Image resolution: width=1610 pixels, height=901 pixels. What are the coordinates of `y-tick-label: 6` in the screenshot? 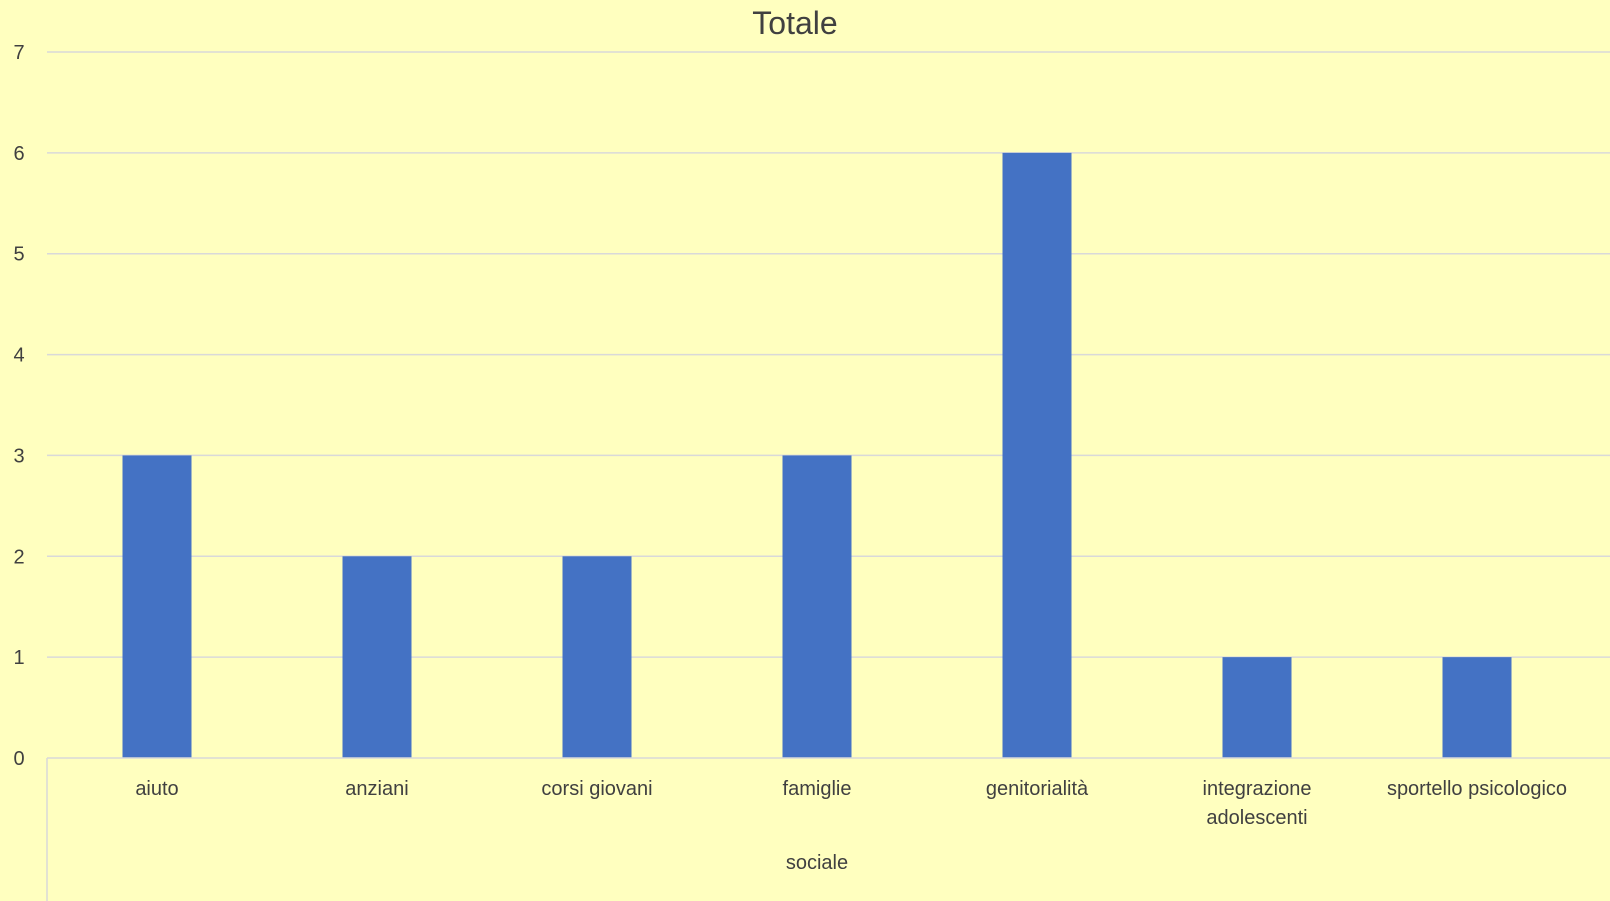 It's located at (18, 154).